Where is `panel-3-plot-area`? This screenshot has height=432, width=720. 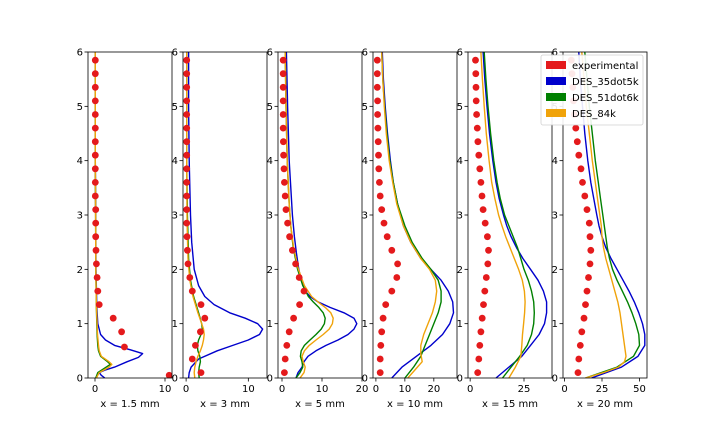
panel-3-plot-area is located at coordinates (318, 215).